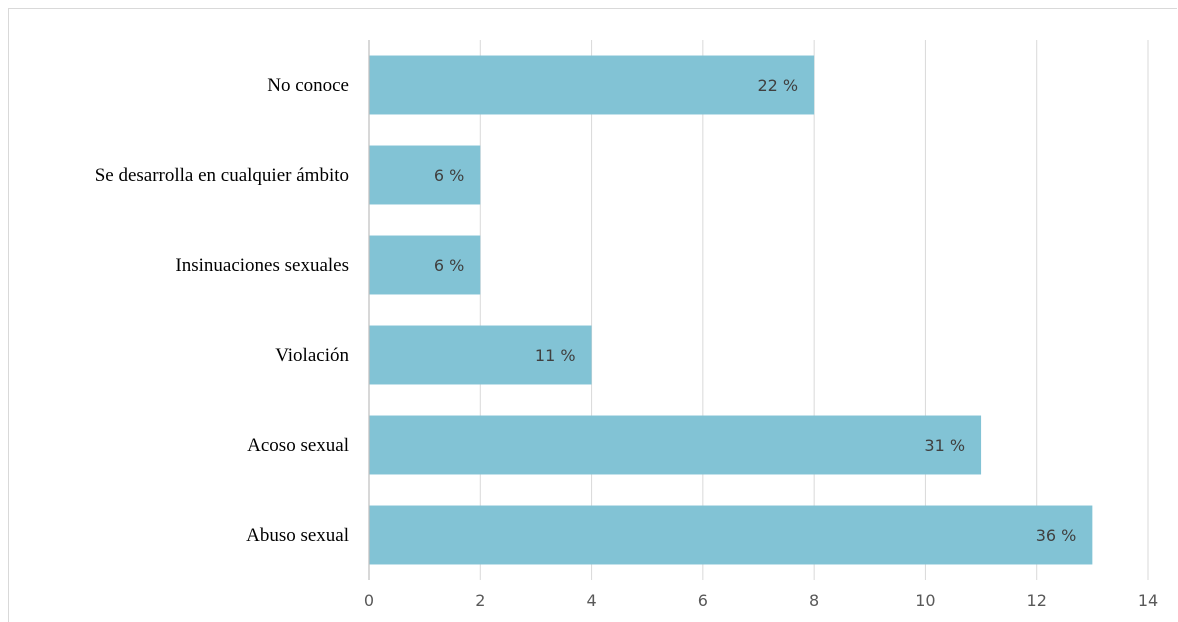 This screenshot has height=622, width=1178. I want to click on x-tick-label: 4, so click(591, 600).